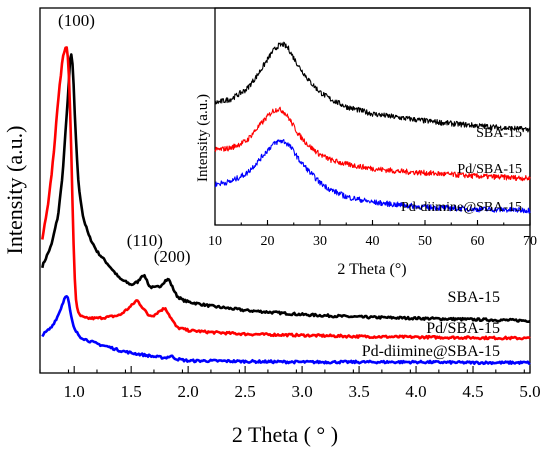 Image resolution: width=550 pixels, height=450 pixels. Describe the element at coordinates (499, 133) in the screenshot. I see `inset-series-label-sba-15: SBA-15` at that location.